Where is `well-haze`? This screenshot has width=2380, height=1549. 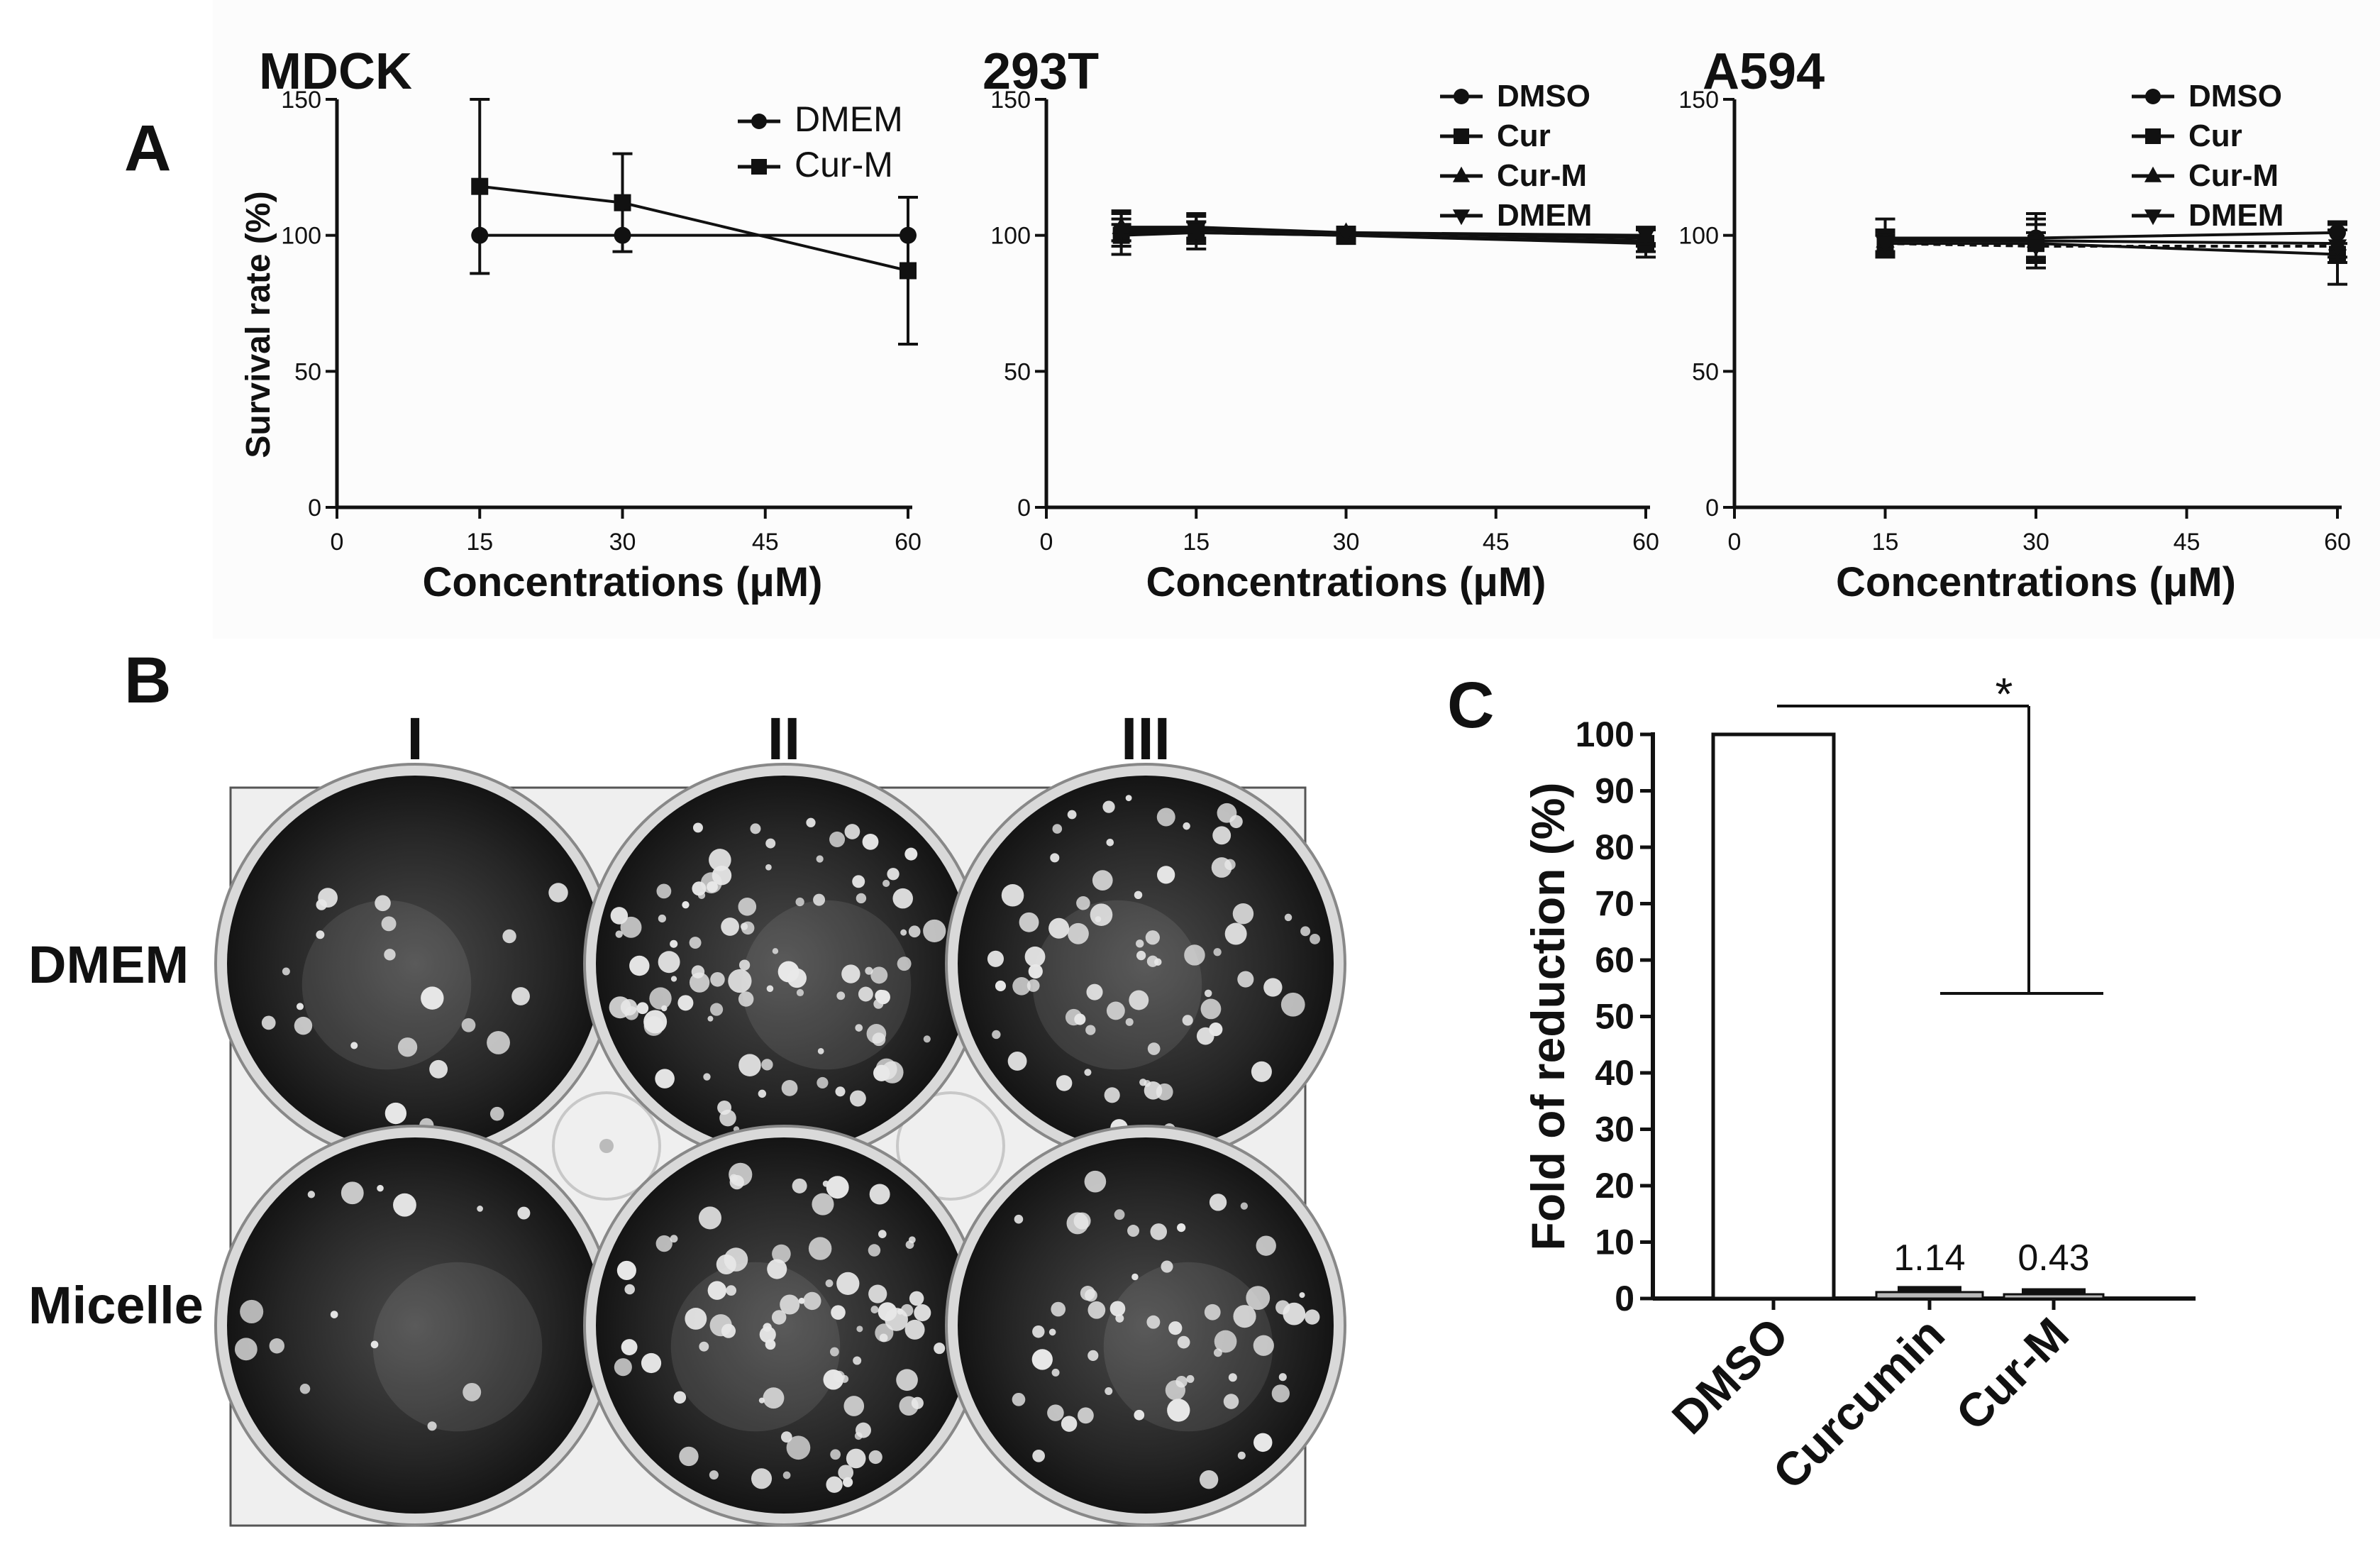
well-haze is located at coordinates (826, 985).